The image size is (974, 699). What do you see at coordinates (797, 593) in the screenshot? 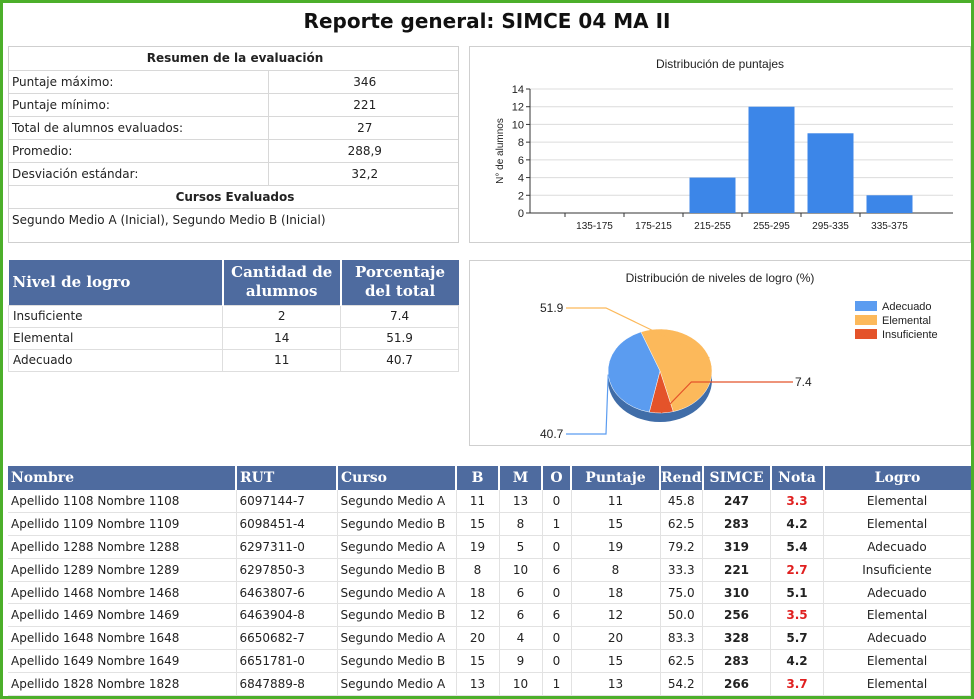
I see `cell-nota: 5.1` at bounding box center [797, 593].